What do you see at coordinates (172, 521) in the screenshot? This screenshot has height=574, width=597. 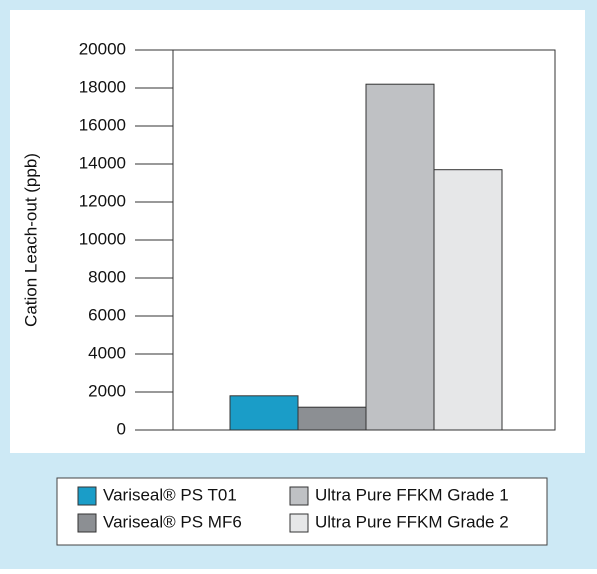 I see `legend-label: Variseal® PS MF6` at bounding box center [172, 521].